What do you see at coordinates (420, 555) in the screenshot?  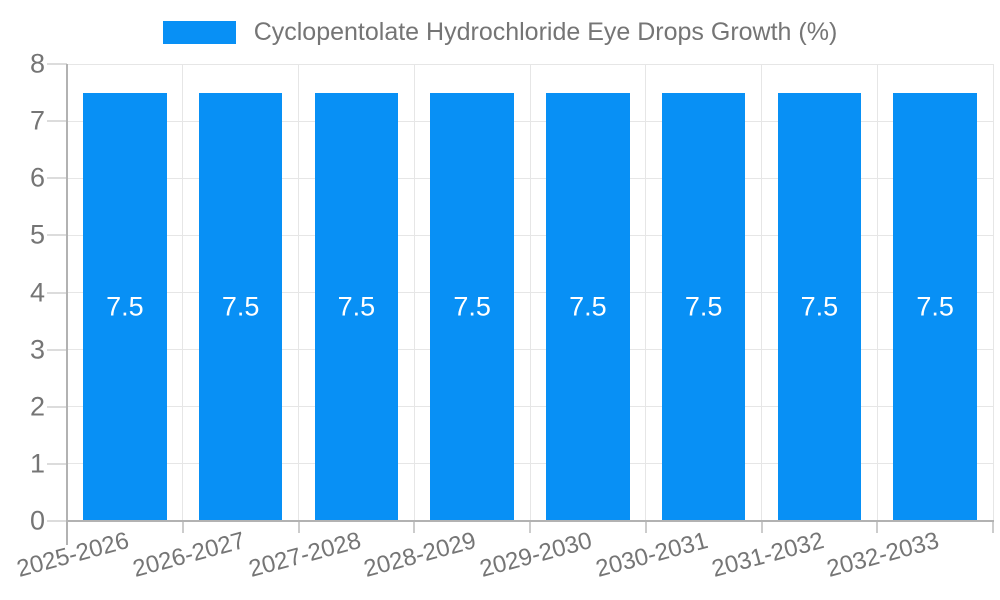 I see `x-tick-label: 2028-2029` at bounding box center [420, 555].